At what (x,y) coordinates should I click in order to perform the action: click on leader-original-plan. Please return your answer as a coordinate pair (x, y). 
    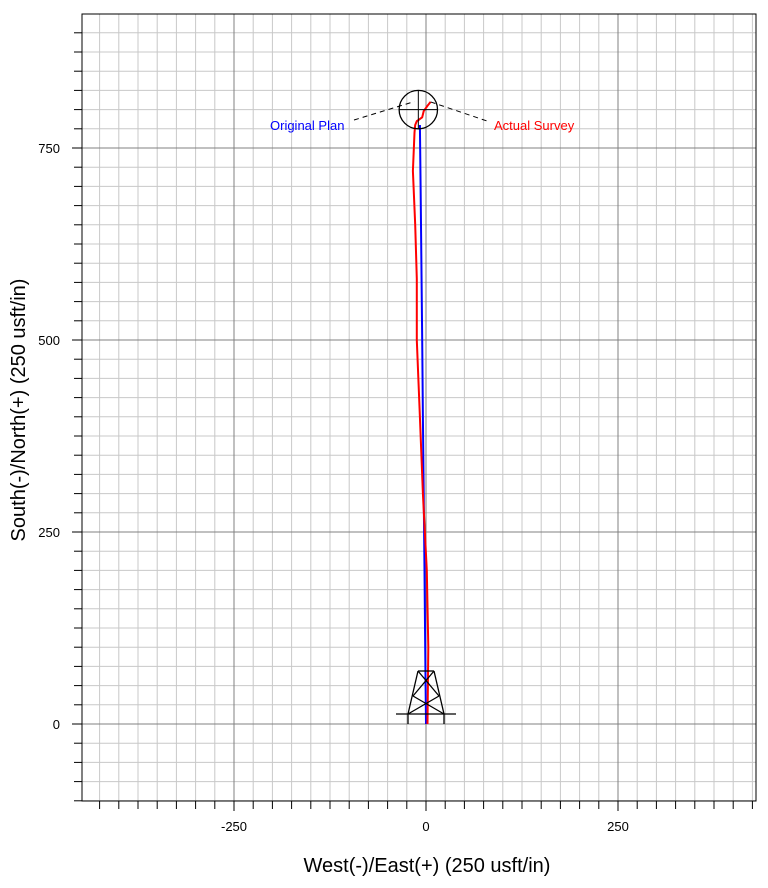
    Looking at the image, I should click on (384, 111).